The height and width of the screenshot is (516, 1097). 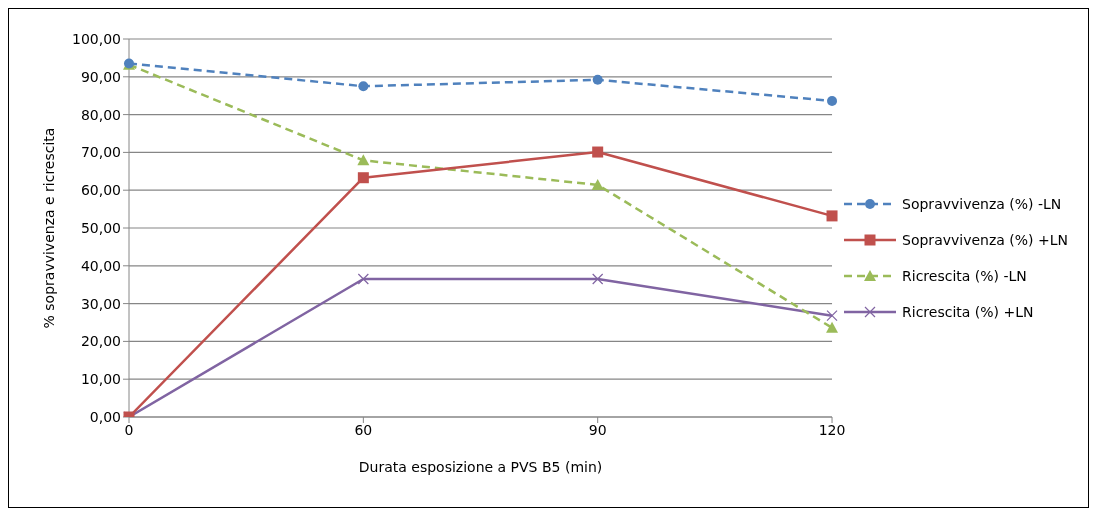 I want to click on legend-label: Sopravvivenza (%) +LN, so click(x=985, y=240).